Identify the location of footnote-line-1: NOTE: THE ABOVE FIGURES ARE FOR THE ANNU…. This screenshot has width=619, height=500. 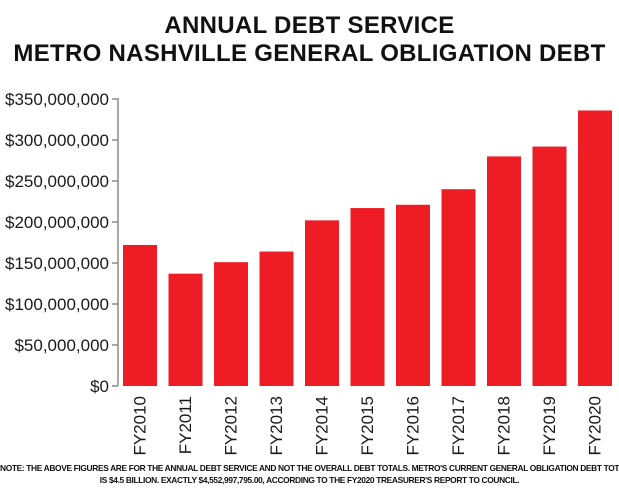
(309, 468).